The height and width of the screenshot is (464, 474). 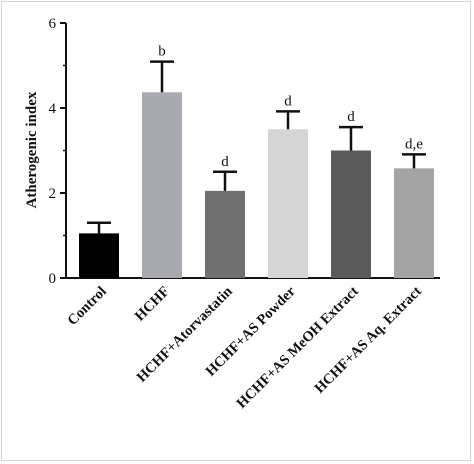 I want to click on y-axis-title: Atherogenic index, so click(x=32, y=149).